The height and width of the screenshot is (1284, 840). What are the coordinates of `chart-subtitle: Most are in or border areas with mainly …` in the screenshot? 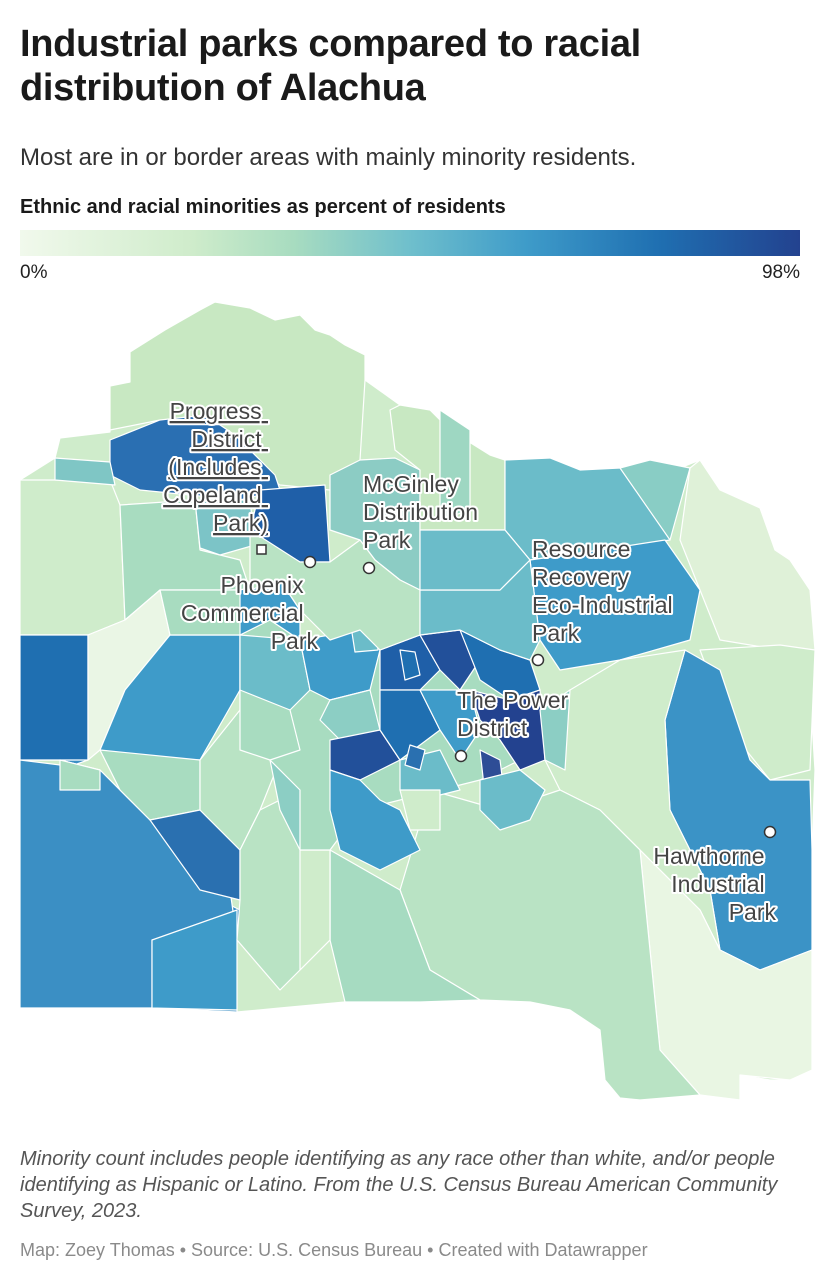 It's located at (328, 157).